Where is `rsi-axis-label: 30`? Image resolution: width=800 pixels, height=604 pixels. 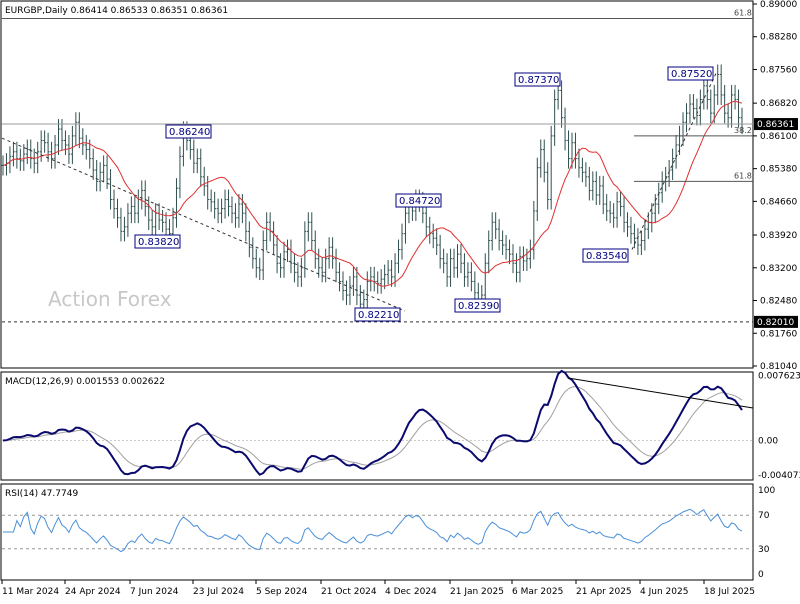
rsi-axis-label: 30 is located at coordinates (764, 550).